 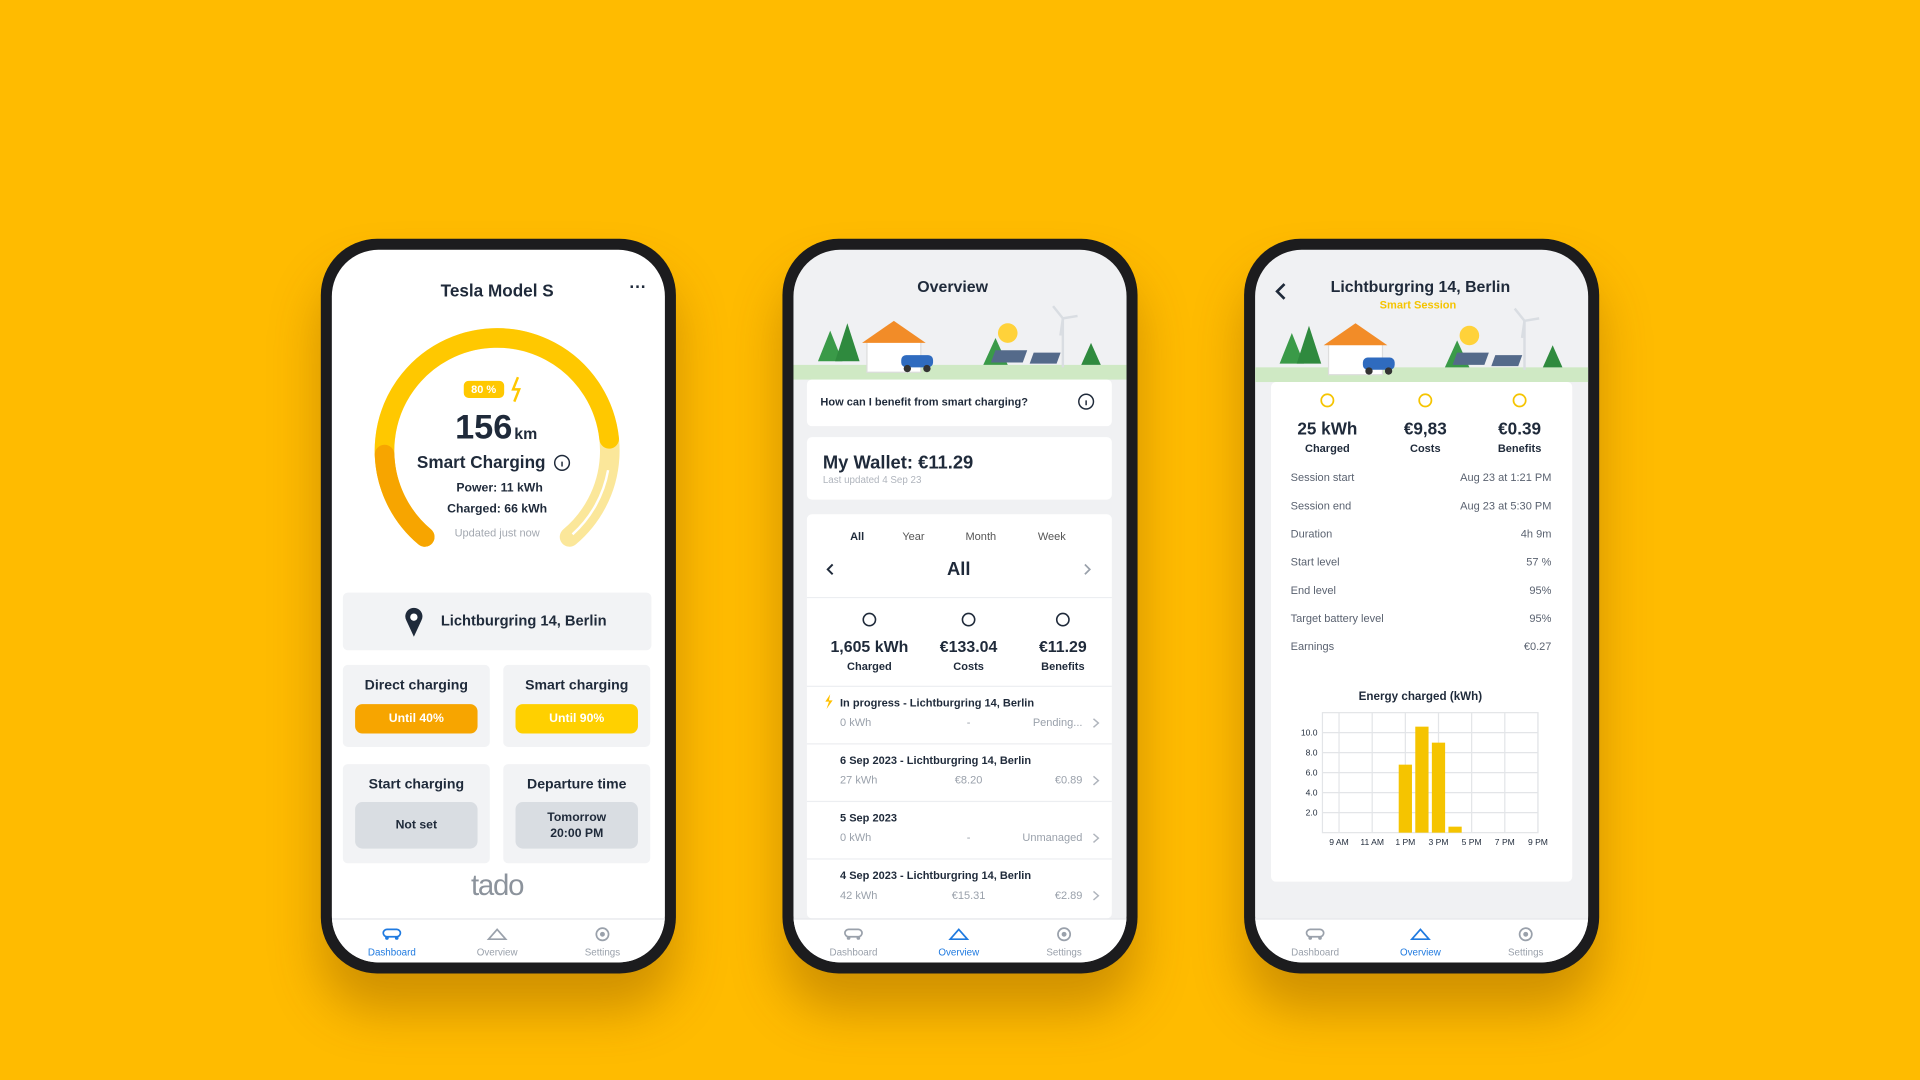 What do you see at coordinates (1062, 646) in the screenshot?
I see `stat-value: €11.29` at bounding box center [1062, 646].